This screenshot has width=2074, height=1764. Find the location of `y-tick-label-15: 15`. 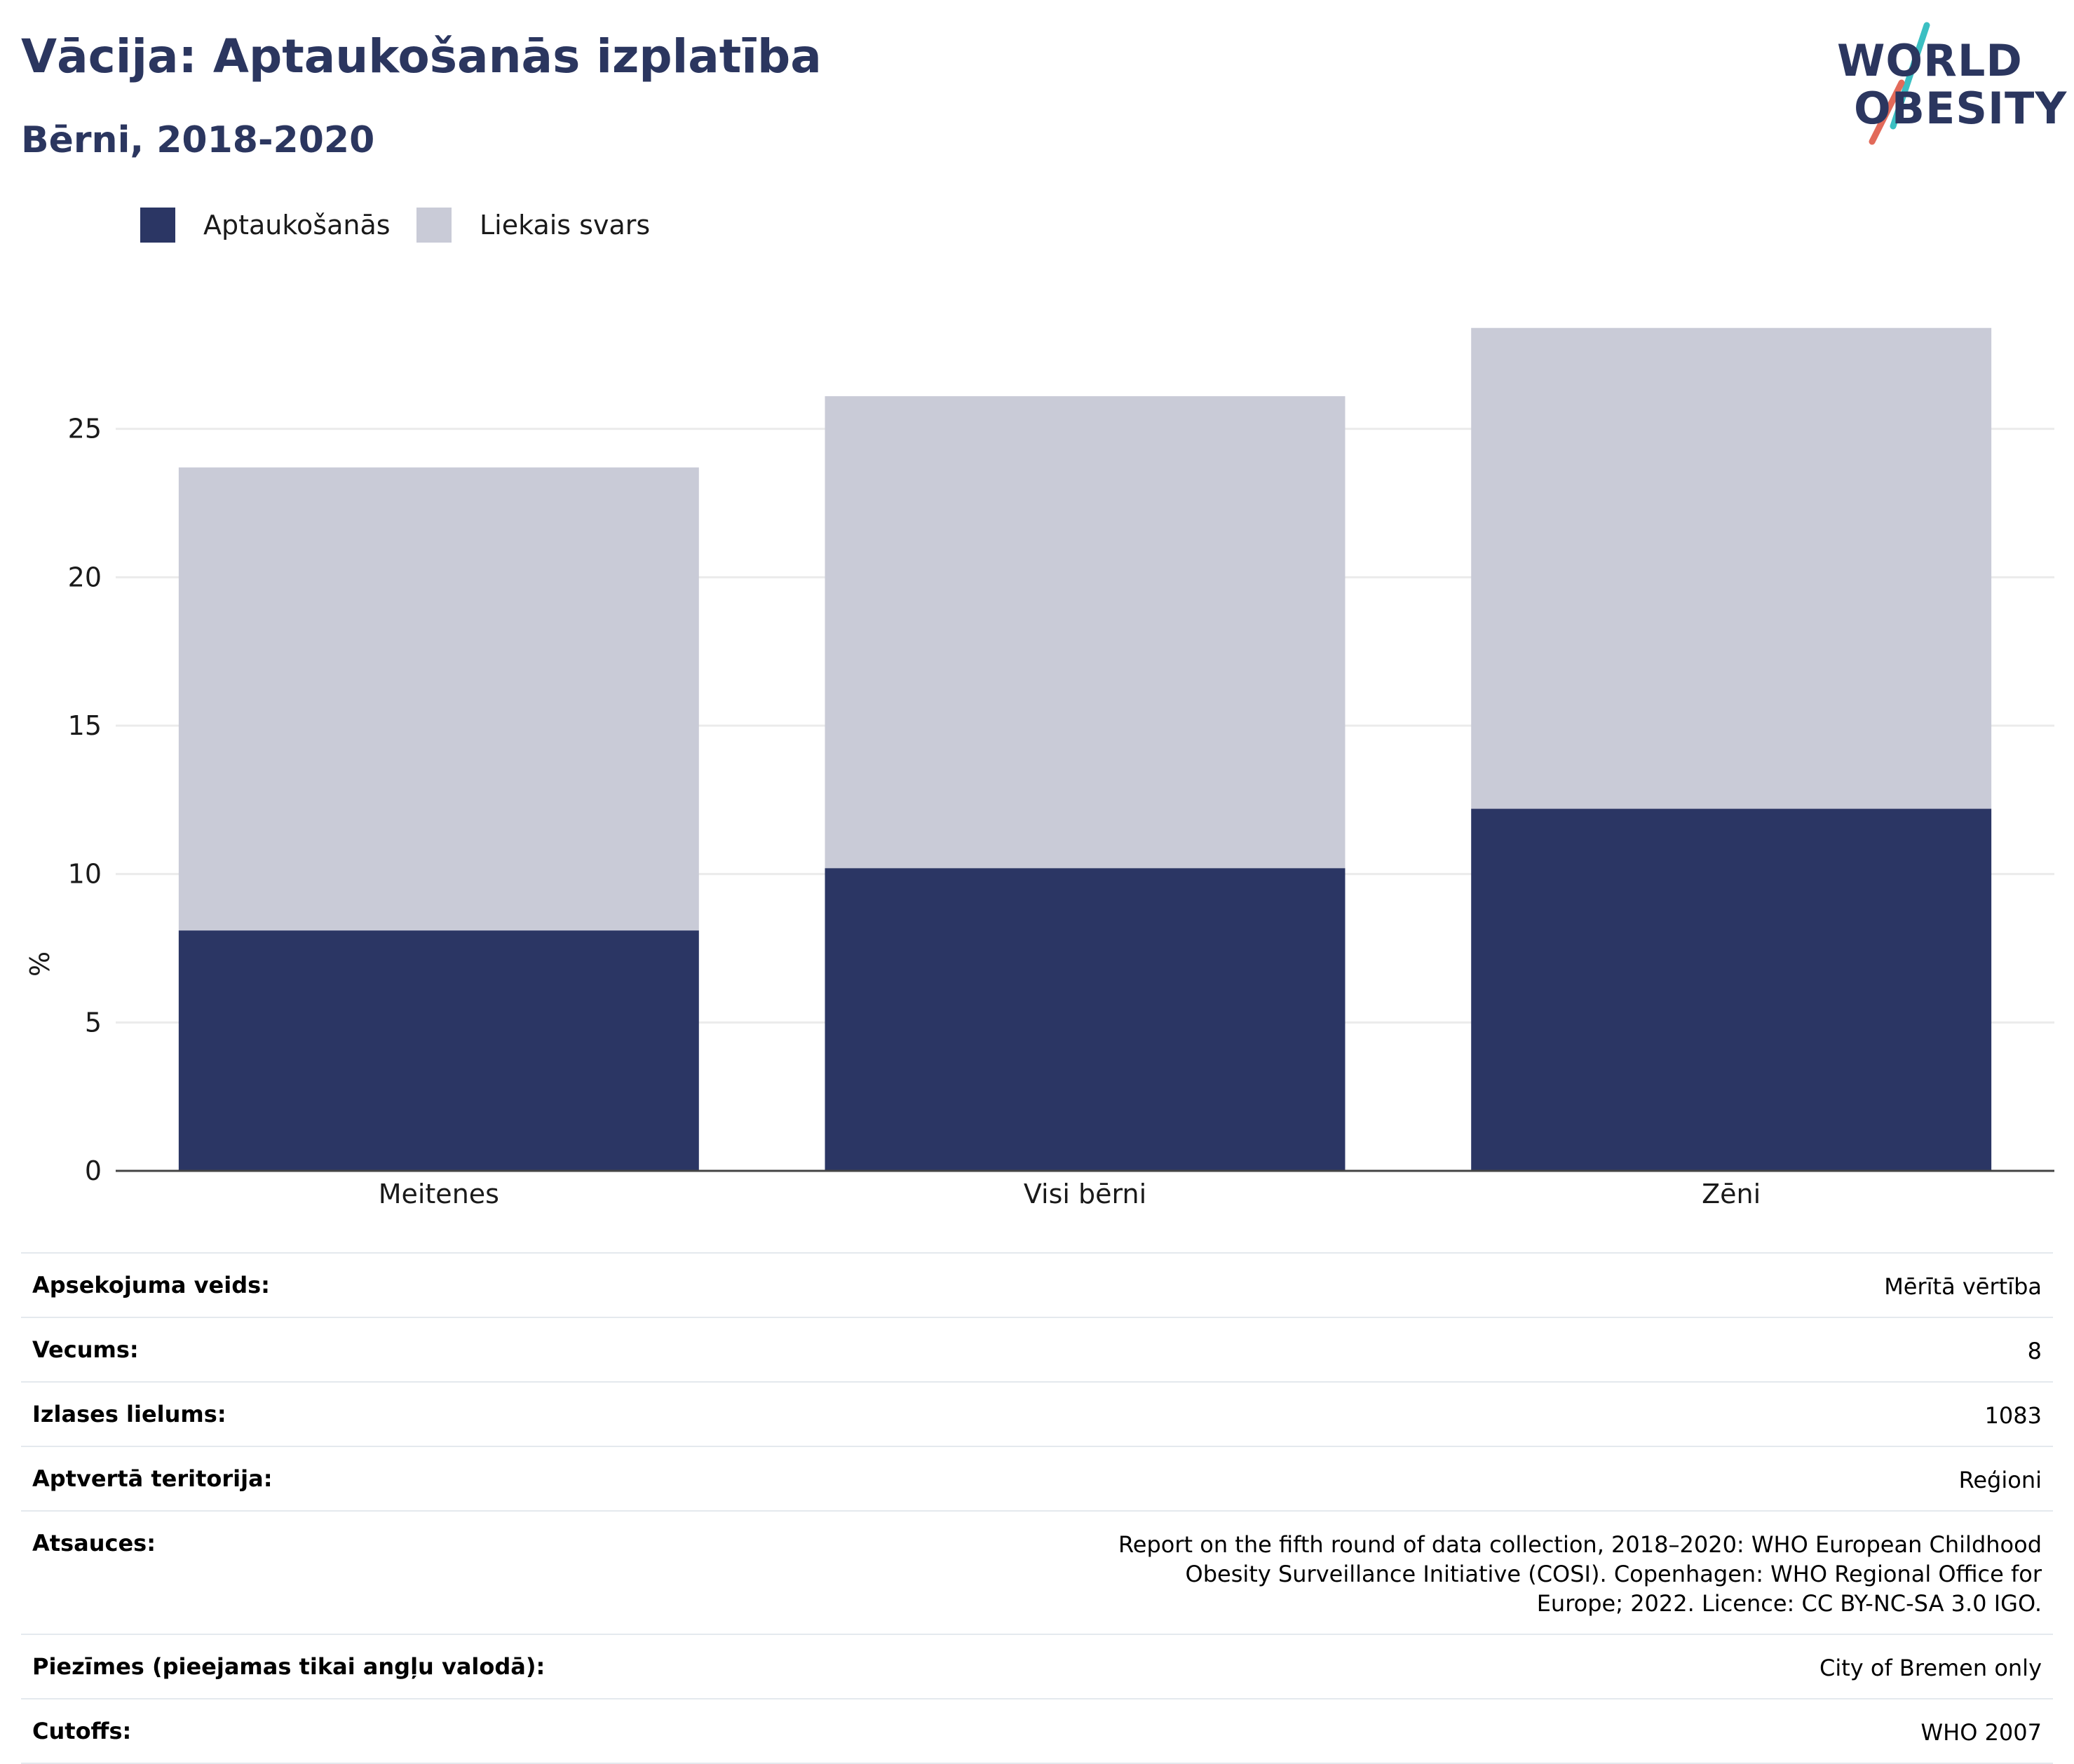

y-tick-label-15: 15 is located at coordinates (85, 726).